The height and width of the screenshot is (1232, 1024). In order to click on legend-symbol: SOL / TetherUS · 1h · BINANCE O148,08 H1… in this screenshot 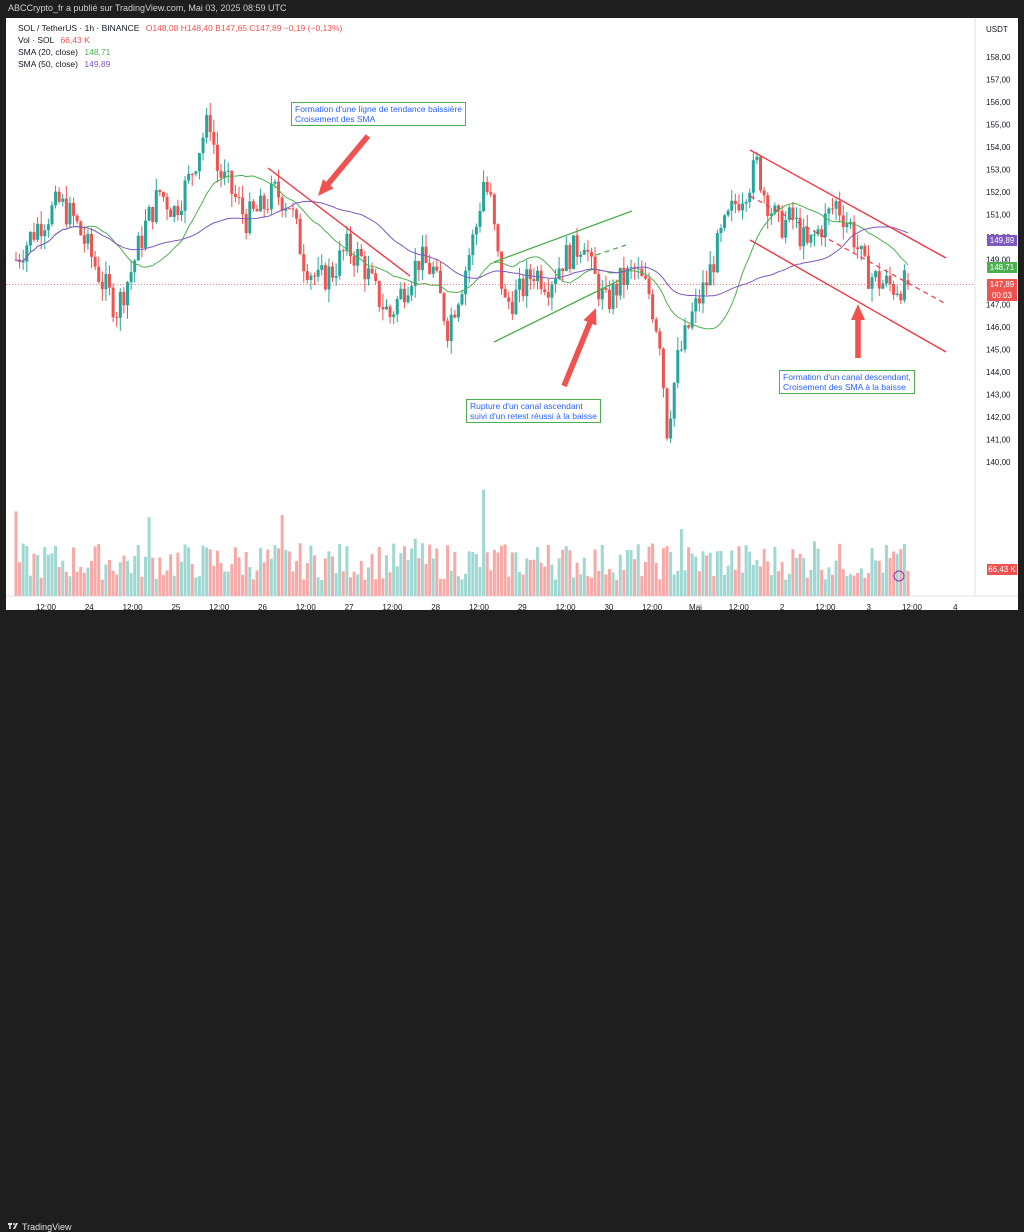, I will do `click(180, 28)`.